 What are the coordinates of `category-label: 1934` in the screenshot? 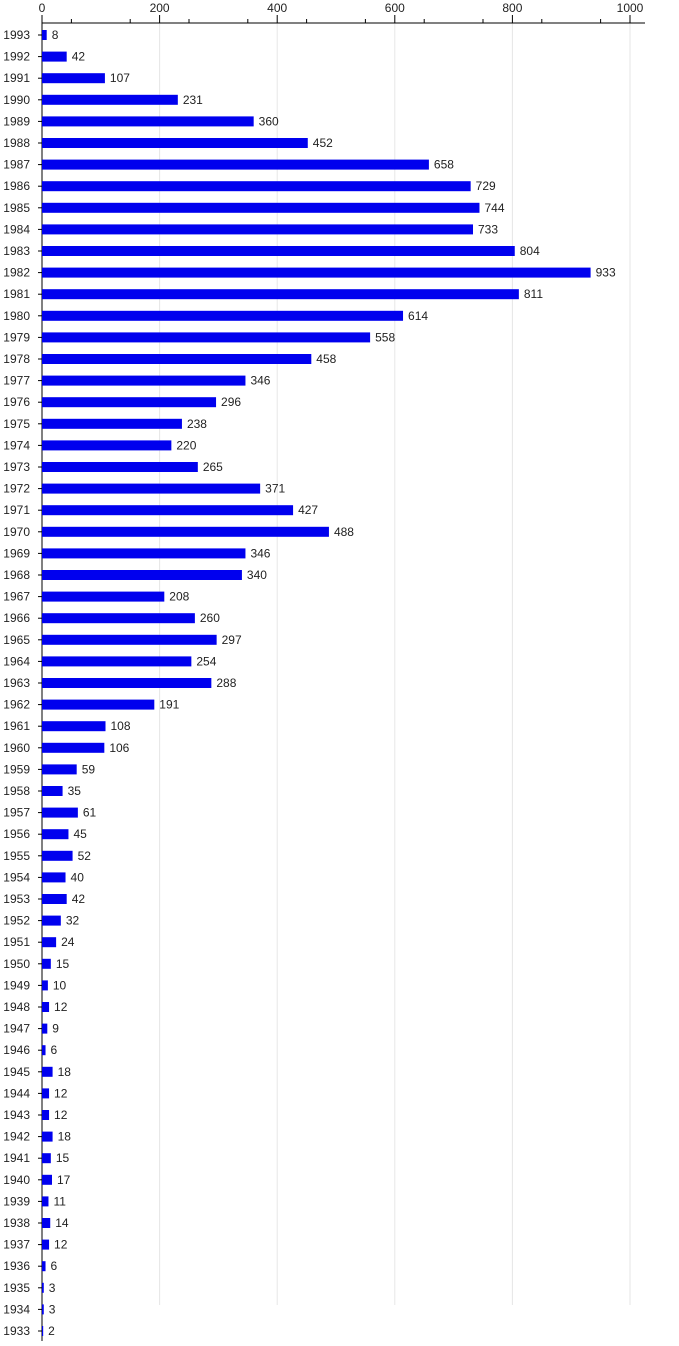 It's located at (16, 1309).